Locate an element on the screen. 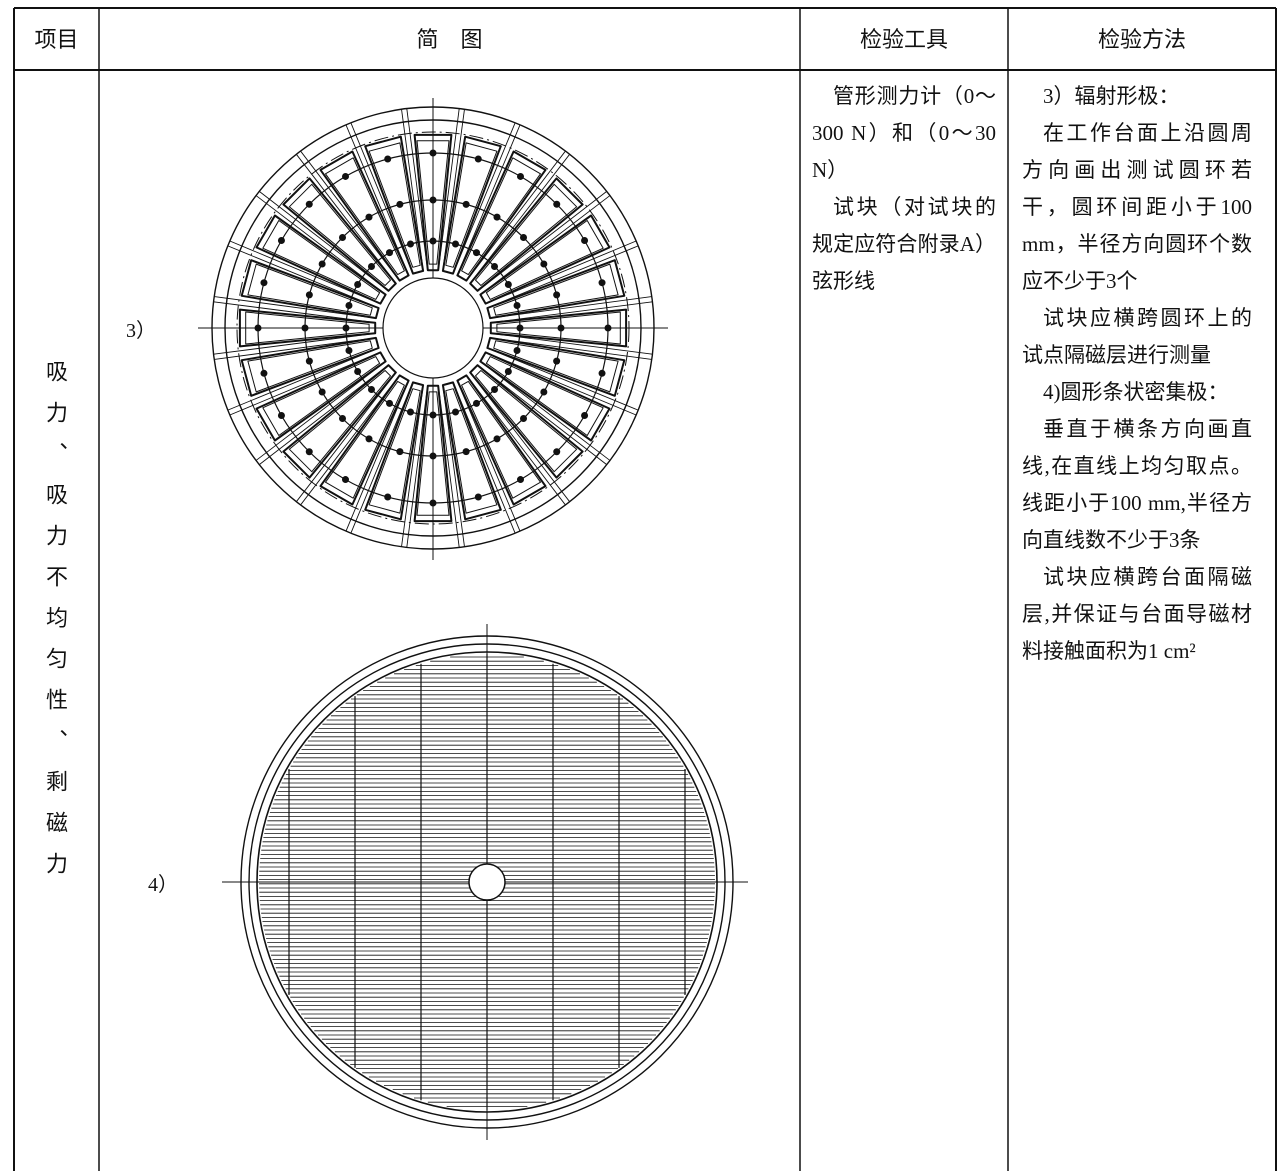 The width and height of the screenshot is (1286, 1171). diagram-label: 3） is located at coordinates (141, 331).